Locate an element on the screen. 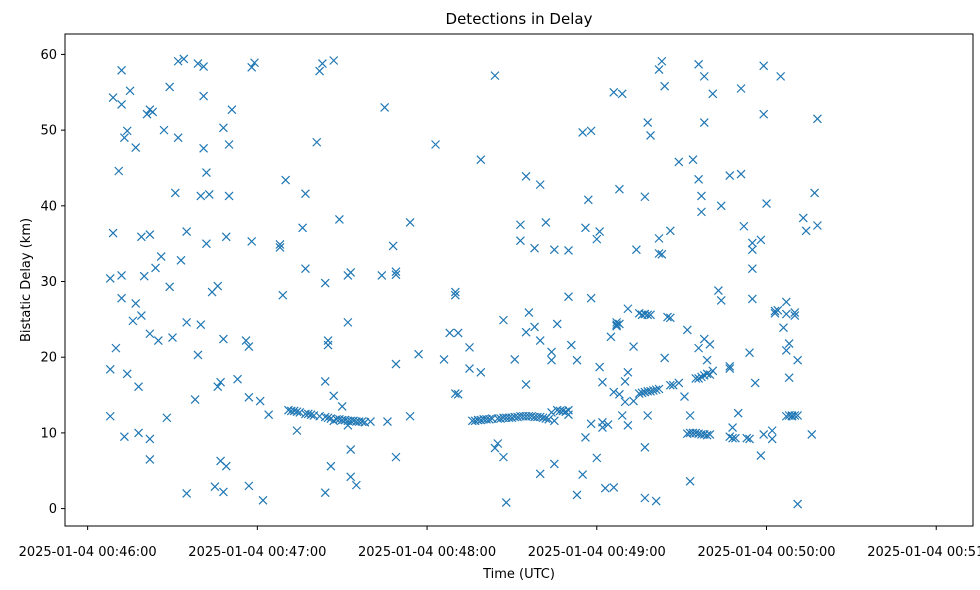 This screenshot has height=590, width=980. y-tick-label: 0 is located at coordinates (53, 509).